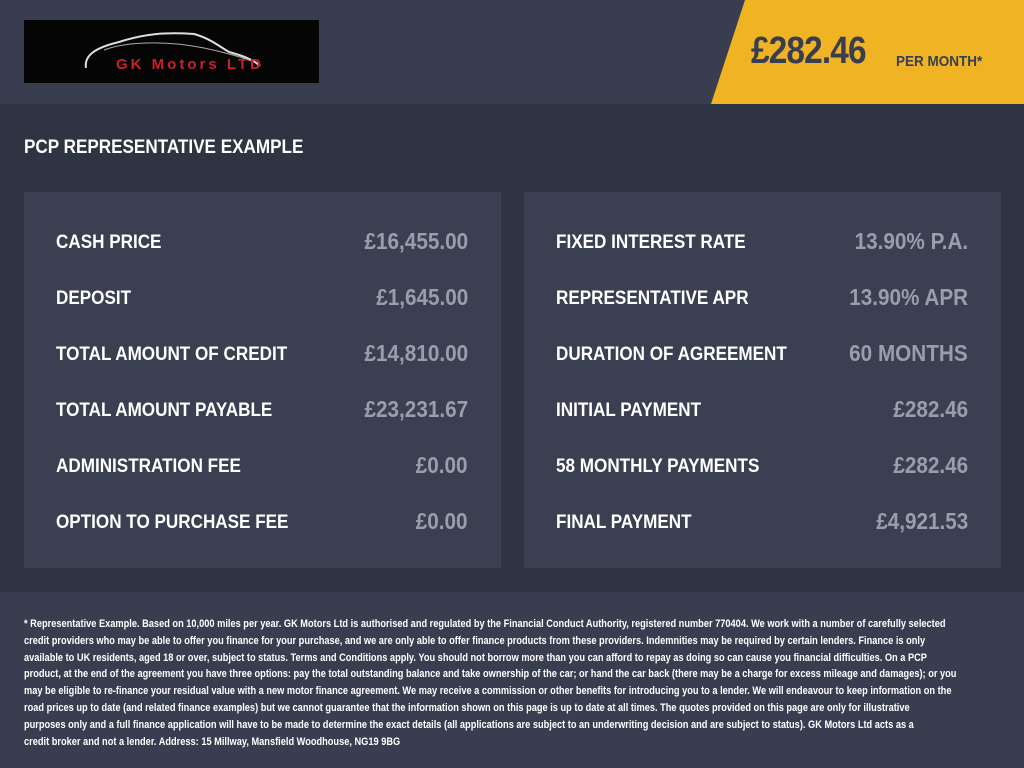  Describe the element at coordinates (911, 241) in the screenshot. I see `finance-value: 13.90% P.A.` at that location.